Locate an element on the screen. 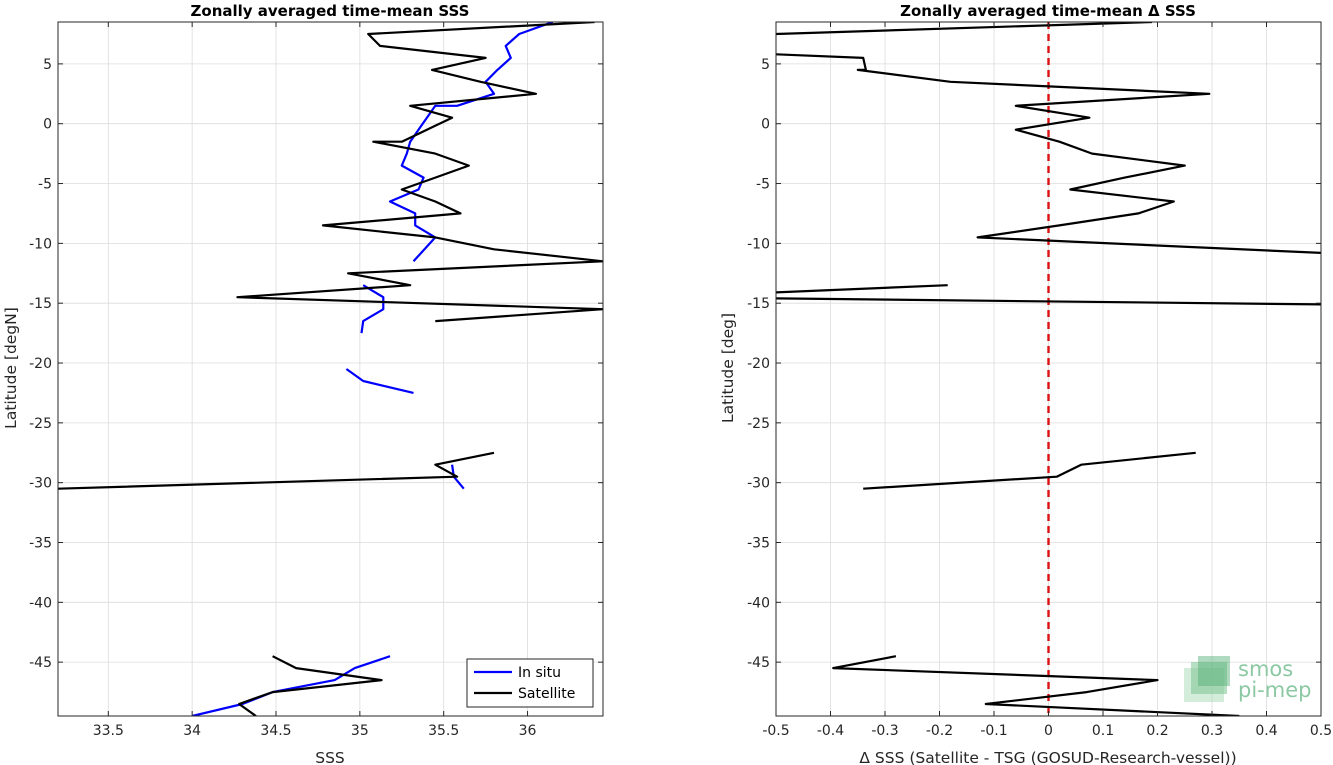  right-x-tick-label: -0.5 is located at coordinates (775, 731).